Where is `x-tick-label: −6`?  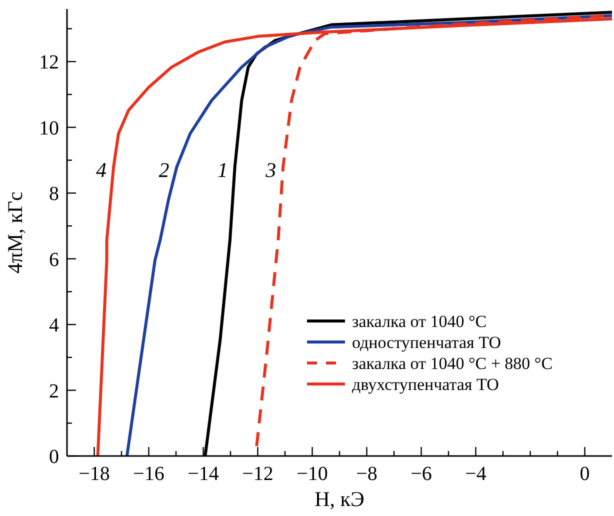 x-tick-label: −6 is located at coordinates (421, 474).